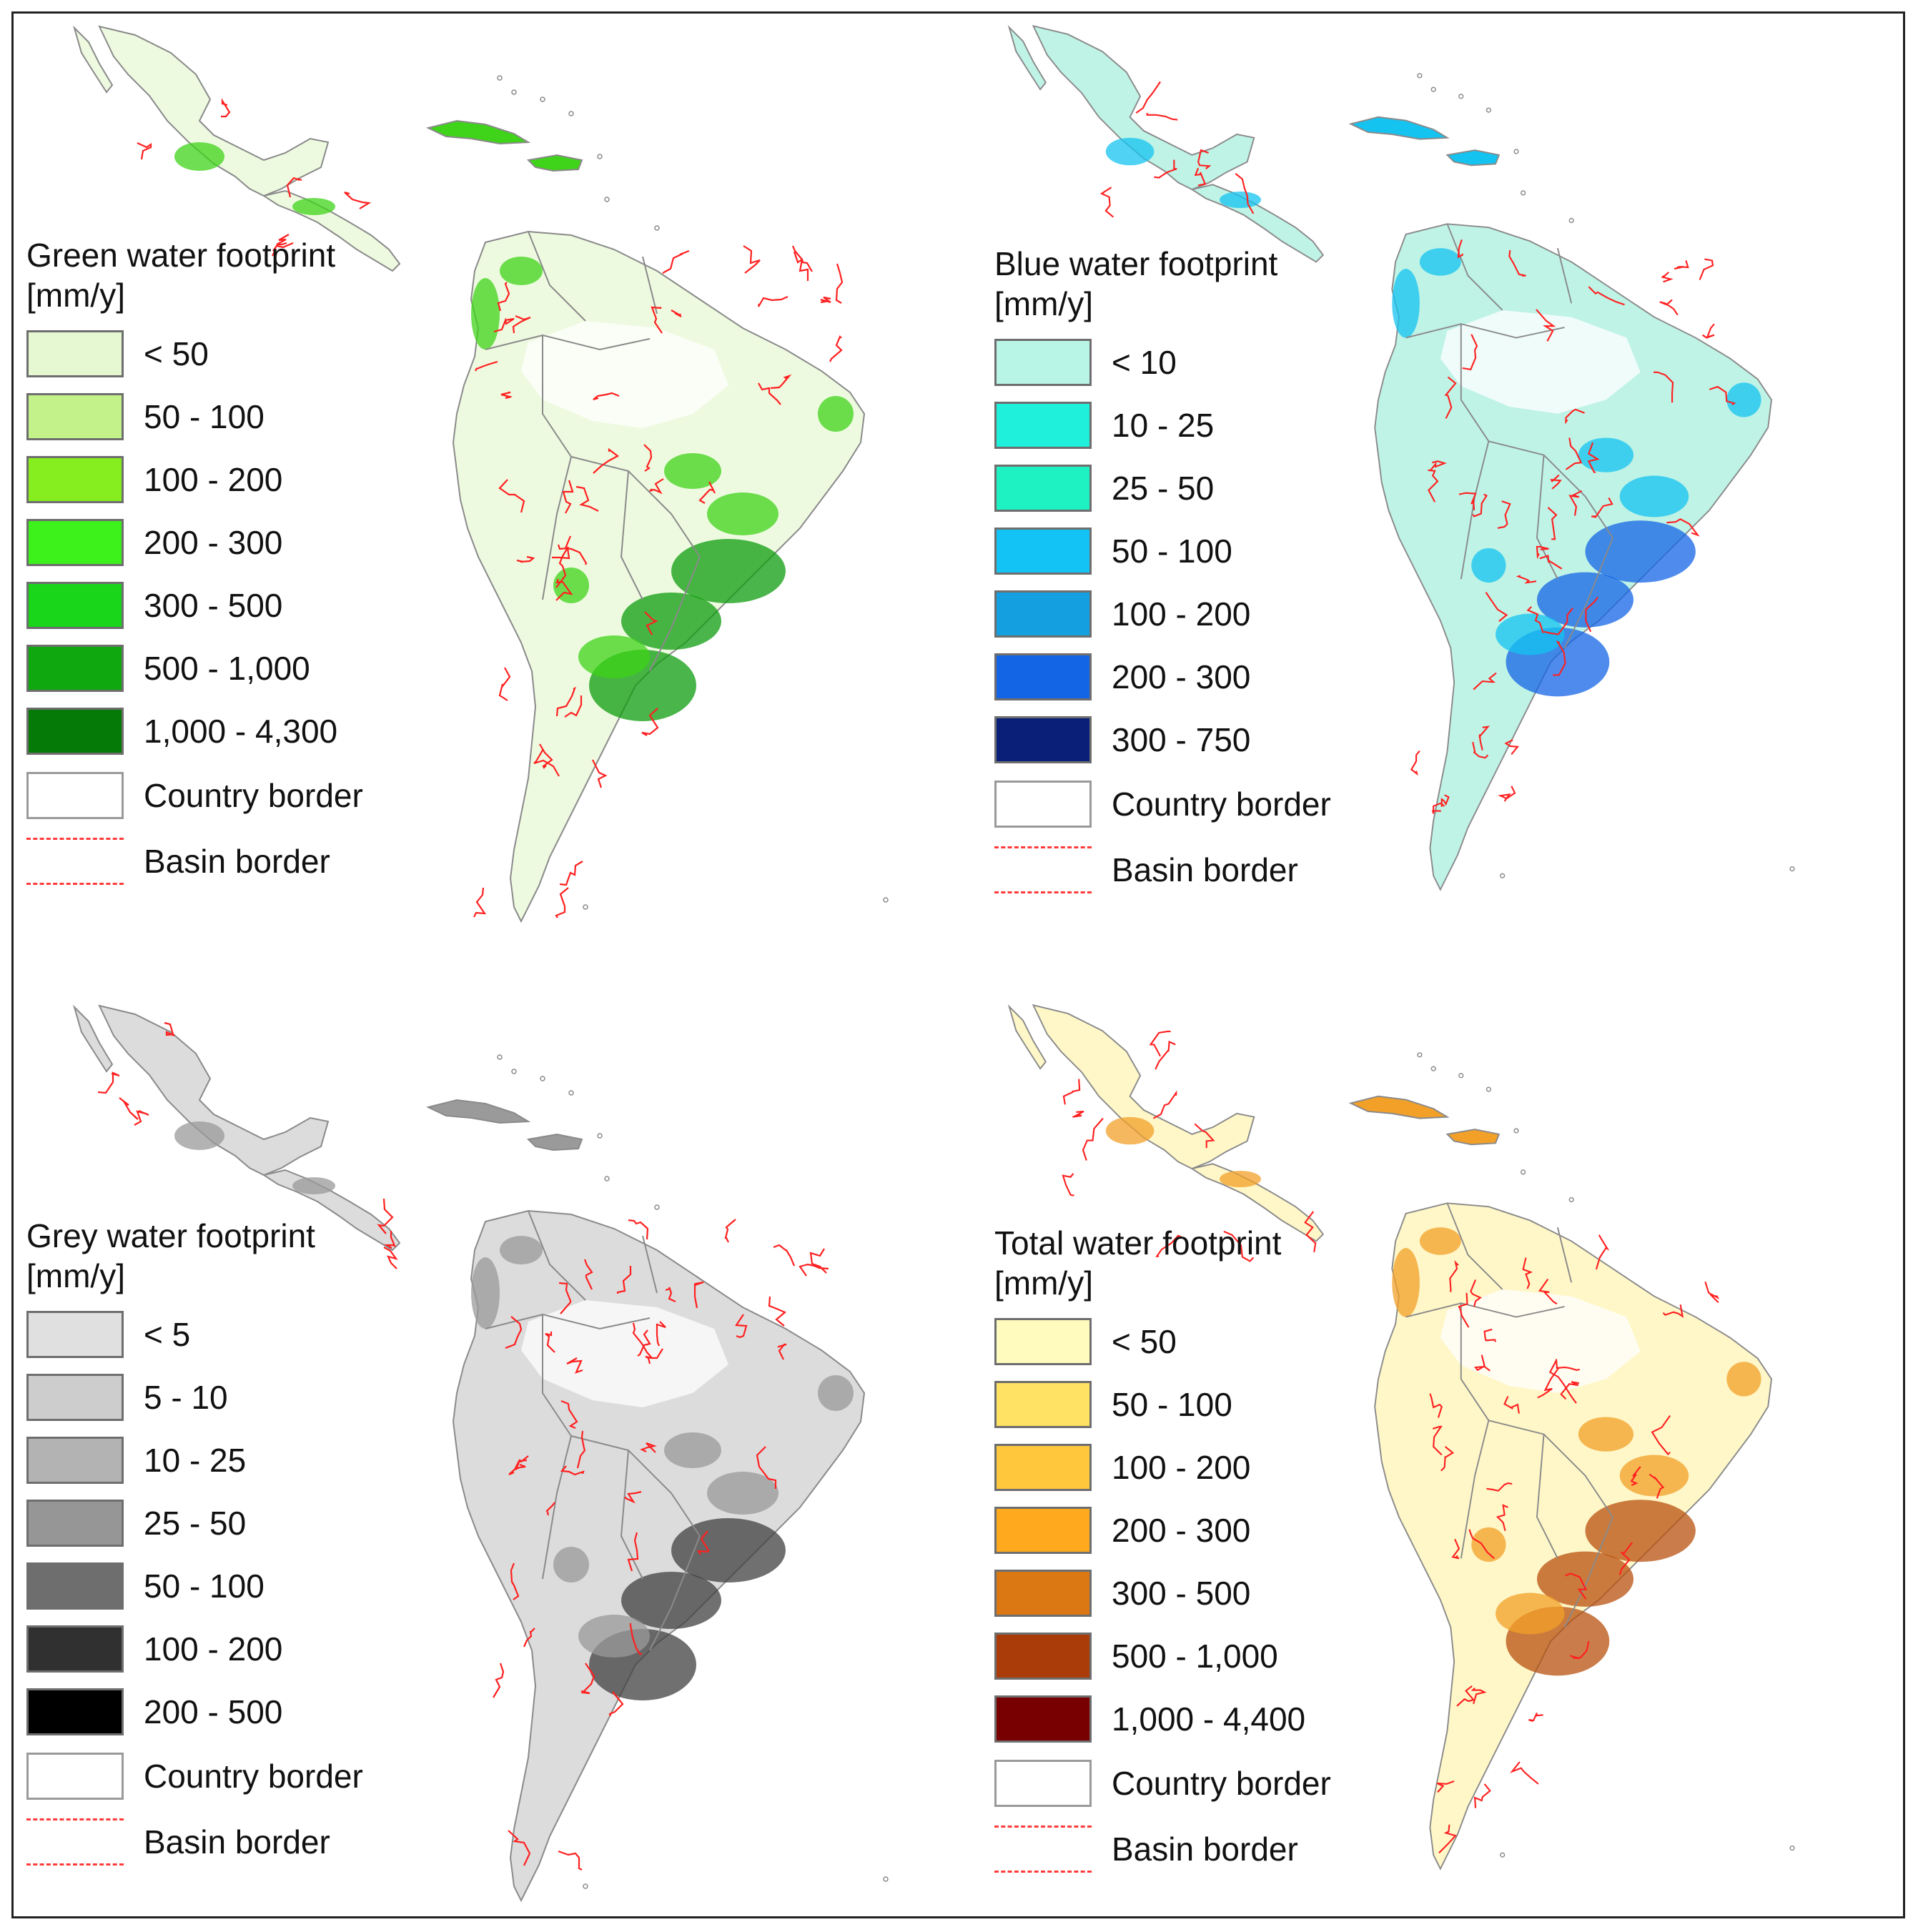 The image size is (1918, 1932). I want to click on legend-label: 1,000 - 4,300, so click(241, 732).